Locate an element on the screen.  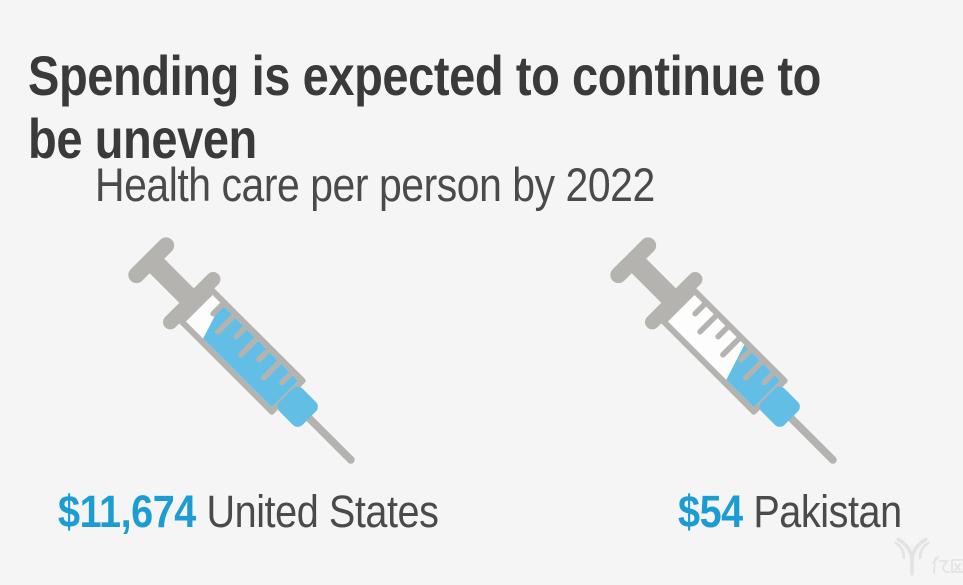
watermark is located at coordinates (928, 554).